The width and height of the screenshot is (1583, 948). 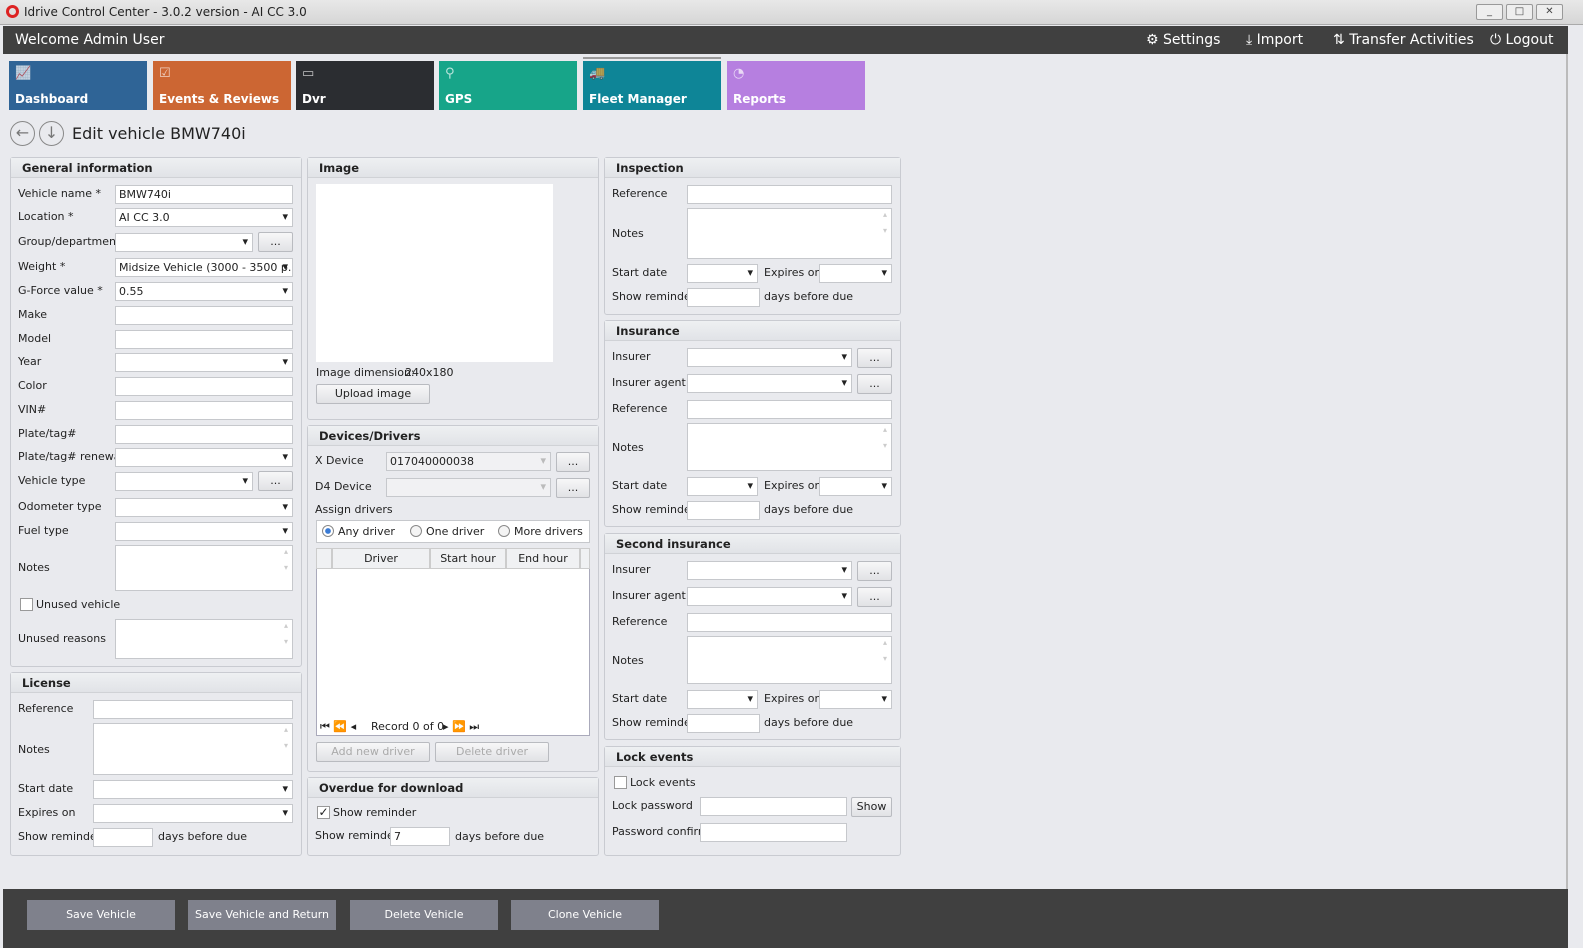 What do you see at coordinates (51, 133) in the screenshot?
I see `down-arrow-icon: ↓` at bounding box center [51, 133].